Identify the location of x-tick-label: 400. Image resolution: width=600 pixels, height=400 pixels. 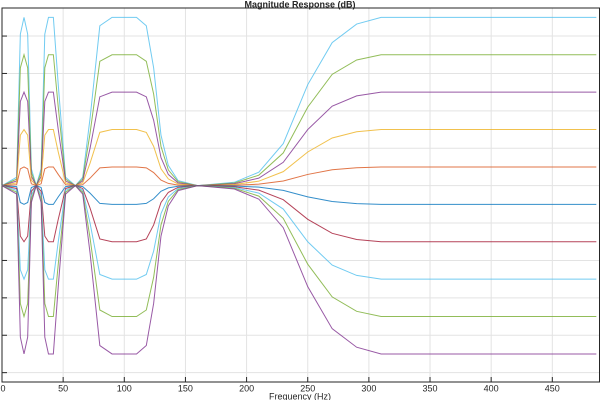
(491, 388).